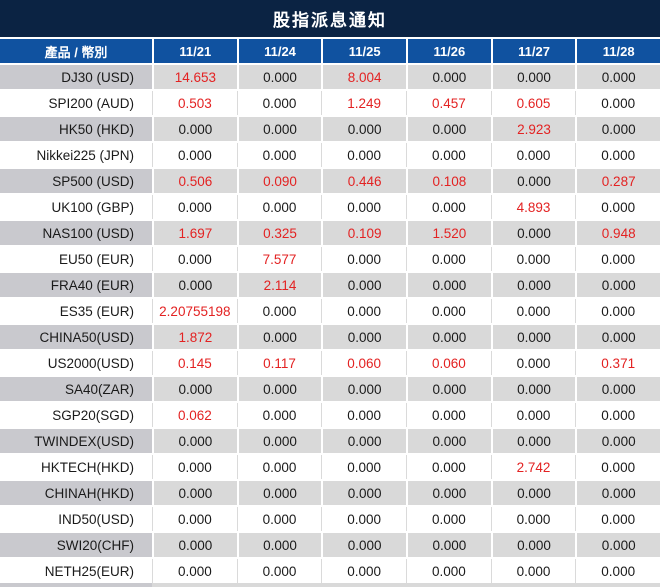 The image size is (660, 587). I want to click on product-label: TWINDEX(USD), so click(76, 441).